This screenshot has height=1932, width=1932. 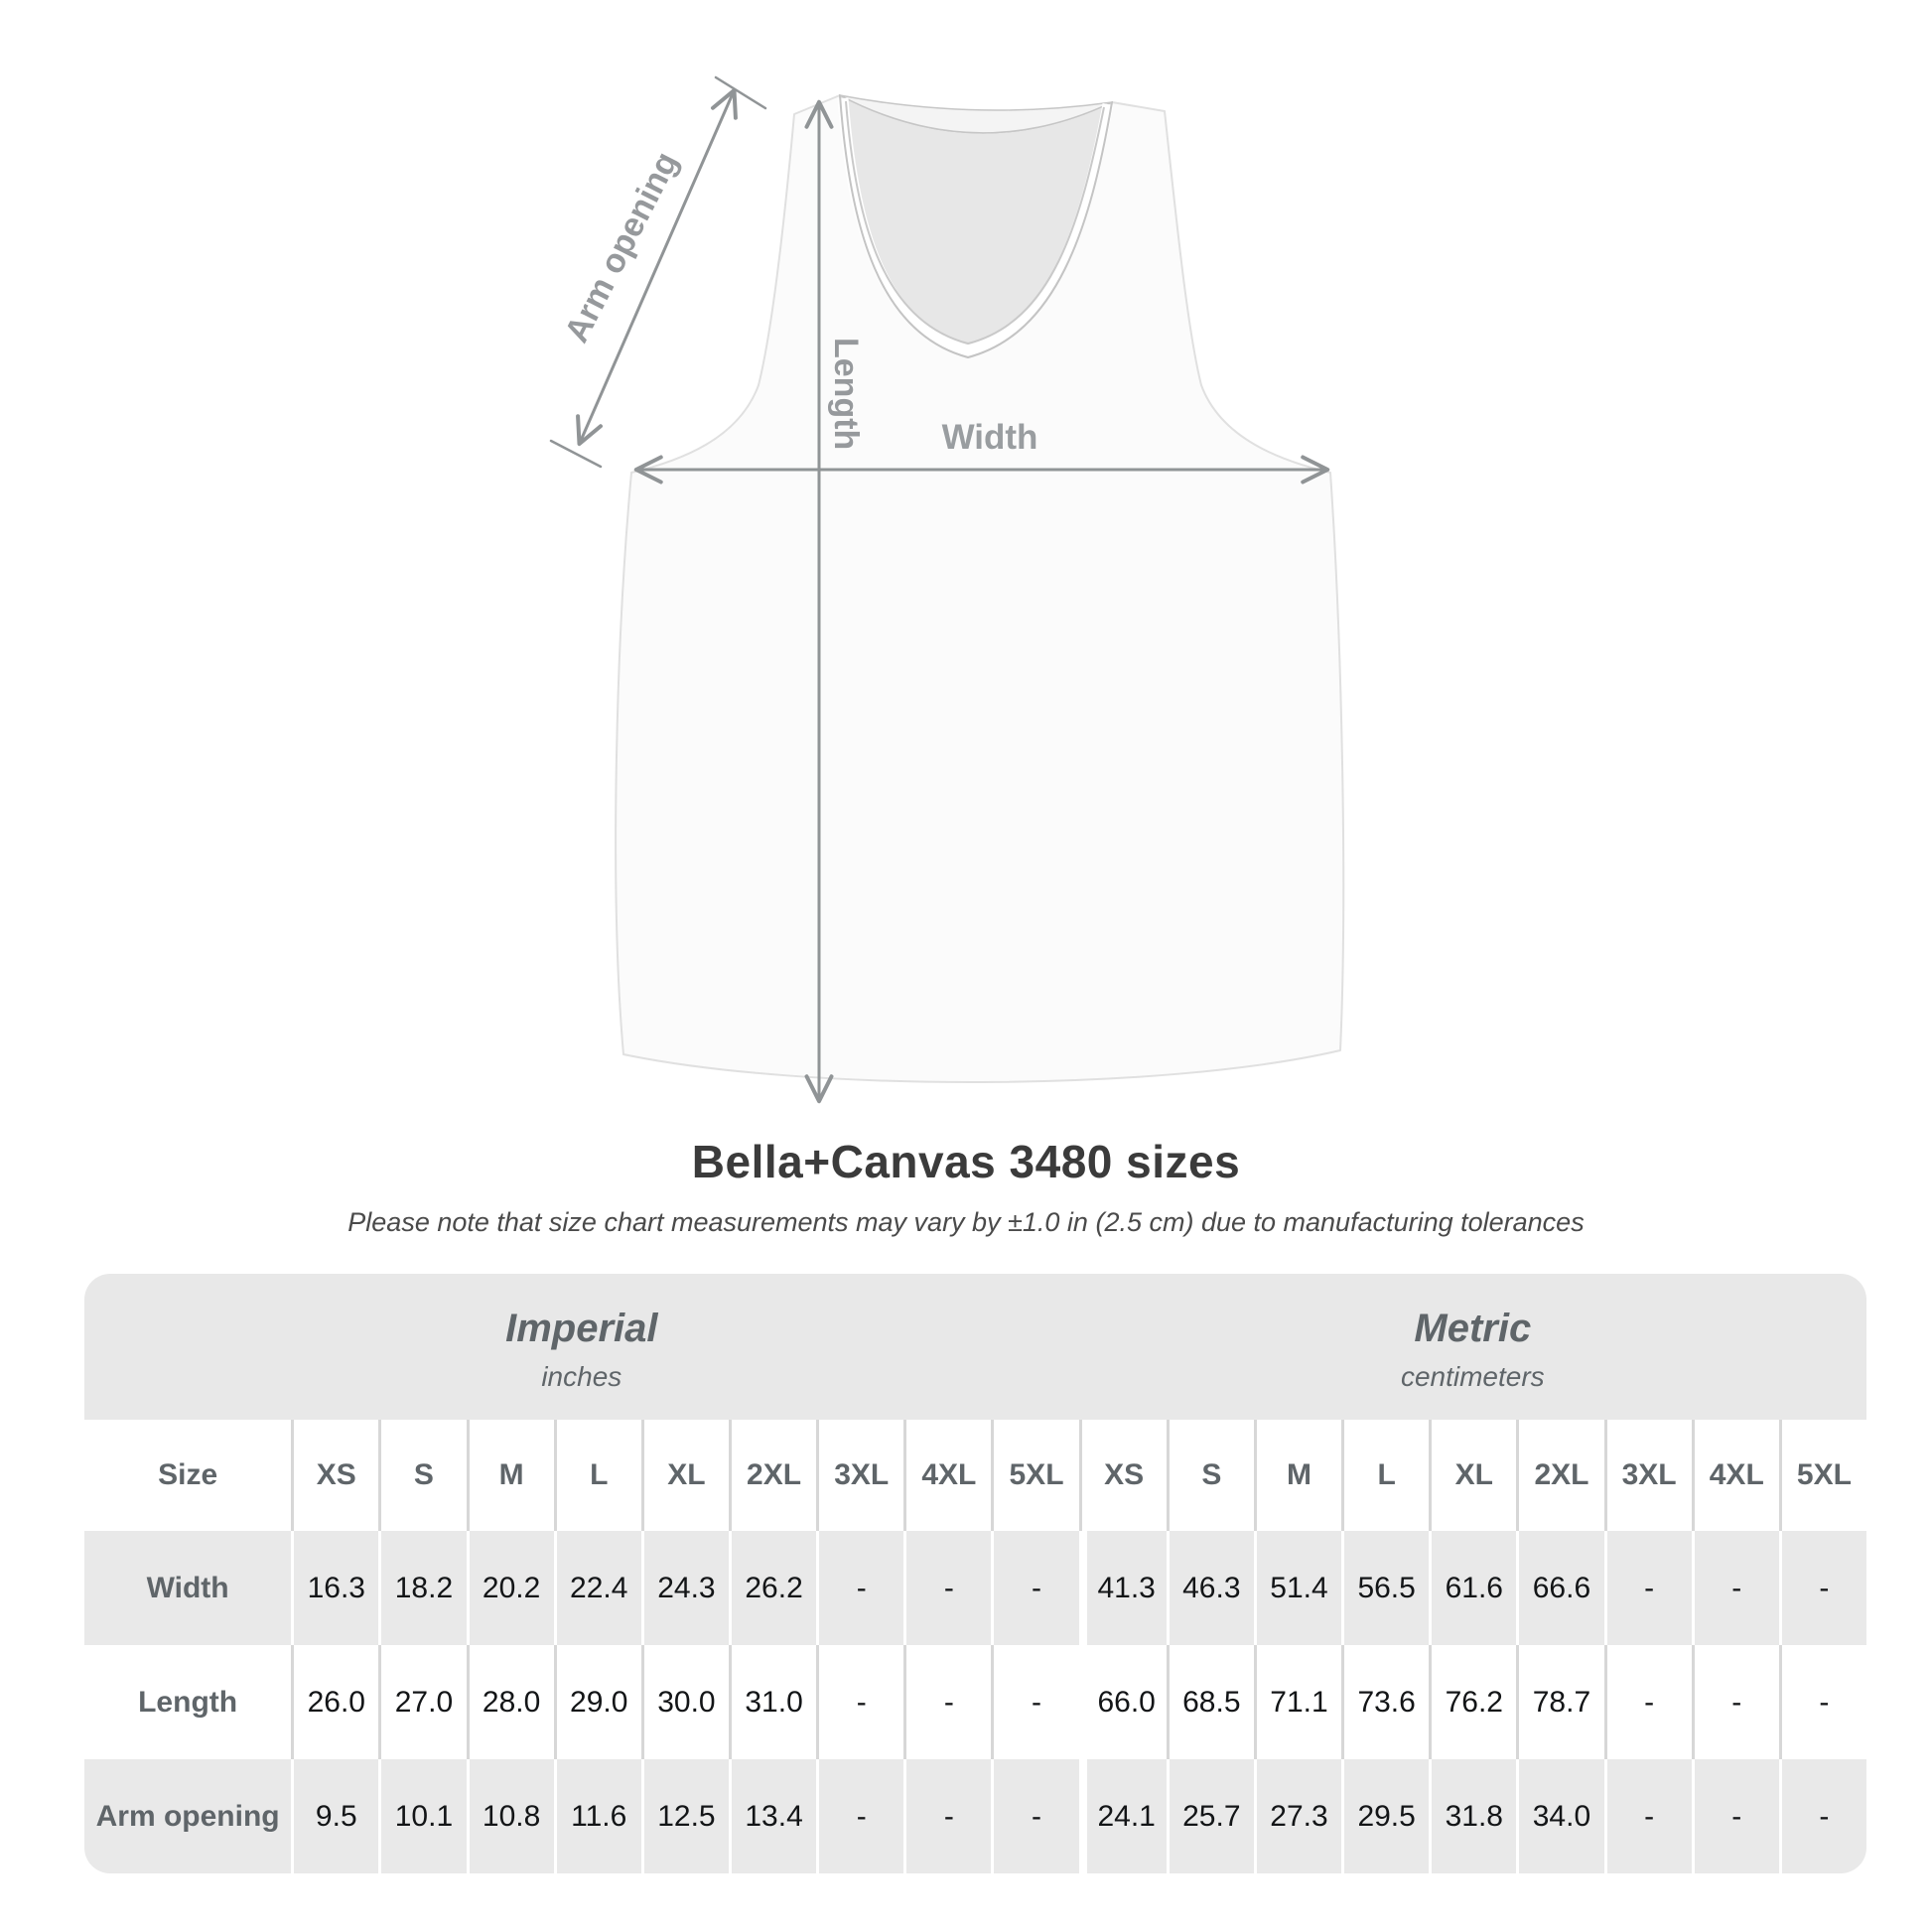 What do you see at coordinates (990, 438) in the screenshot?
I see `width-label: Width` at bounding box center [990, 438].